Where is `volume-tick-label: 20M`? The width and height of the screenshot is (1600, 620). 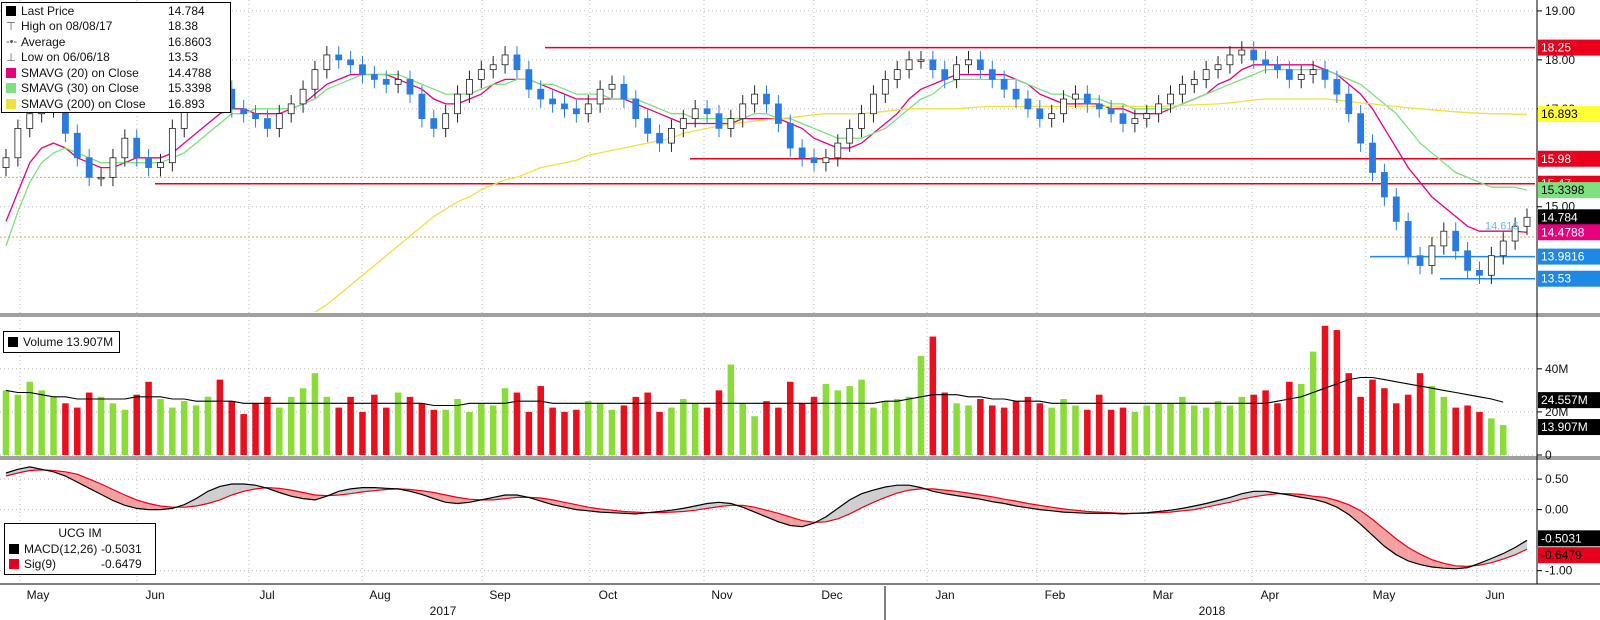 volume-tick-label: 20M is located at coordinates (1556, 412).